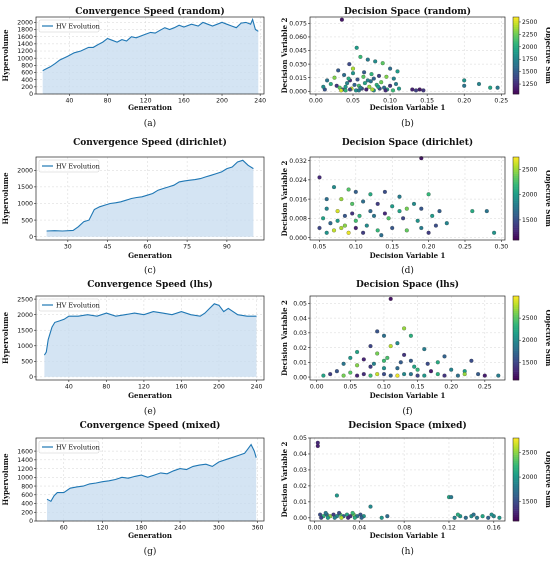 Image resolution: width=550 pixels, height=565 pixels. I want to click on y-tick-label: 0.03, so click(300, 333).